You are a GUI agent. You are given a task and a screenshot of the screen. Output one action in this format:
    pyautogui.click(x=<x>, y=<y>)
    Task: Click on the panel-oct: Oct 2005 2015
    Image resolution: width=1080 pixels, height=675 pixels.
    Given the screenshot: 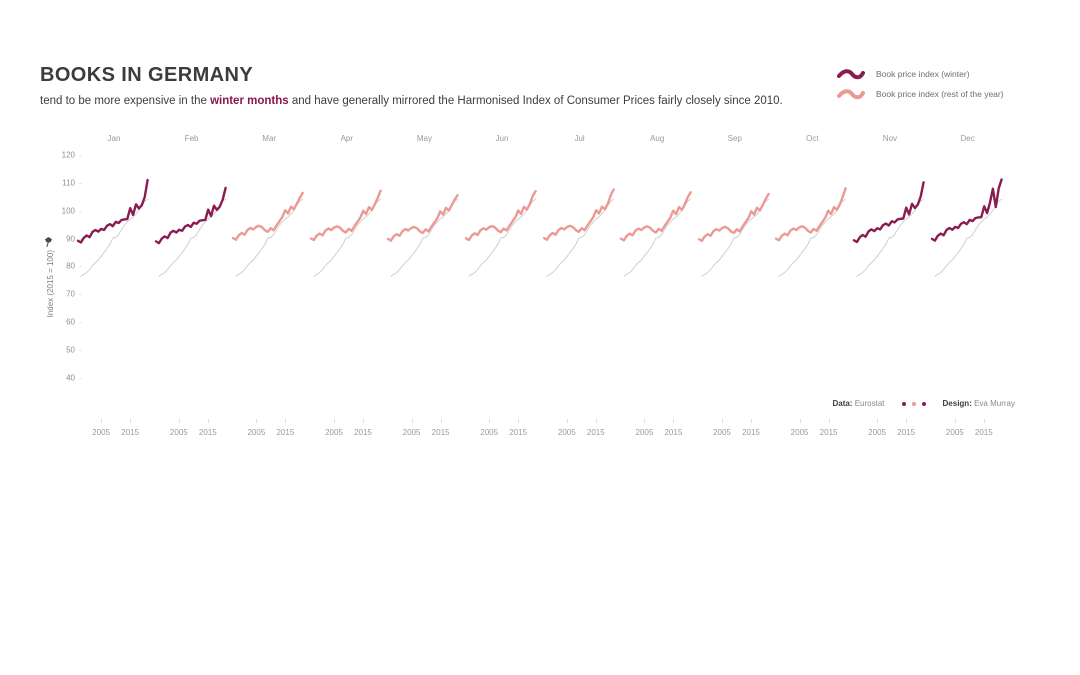 What is the action you would take?
    pyautogui.click(x=812, y=288)
    